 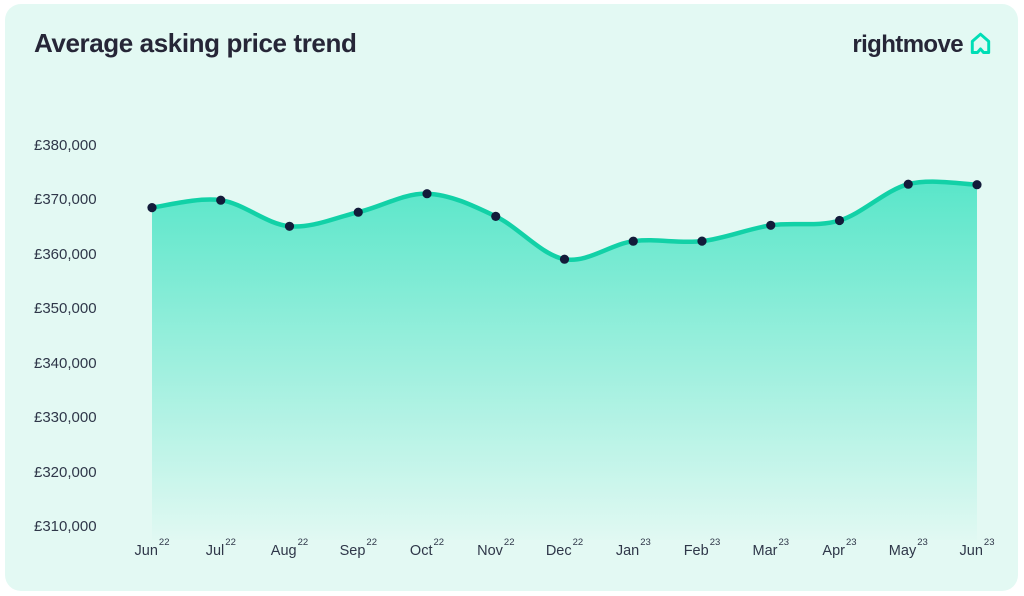 What do you see at coordinates (65, 199) in the screenshot?
I see `y-axis-label: £370,000` at bounding box center [65, 199].